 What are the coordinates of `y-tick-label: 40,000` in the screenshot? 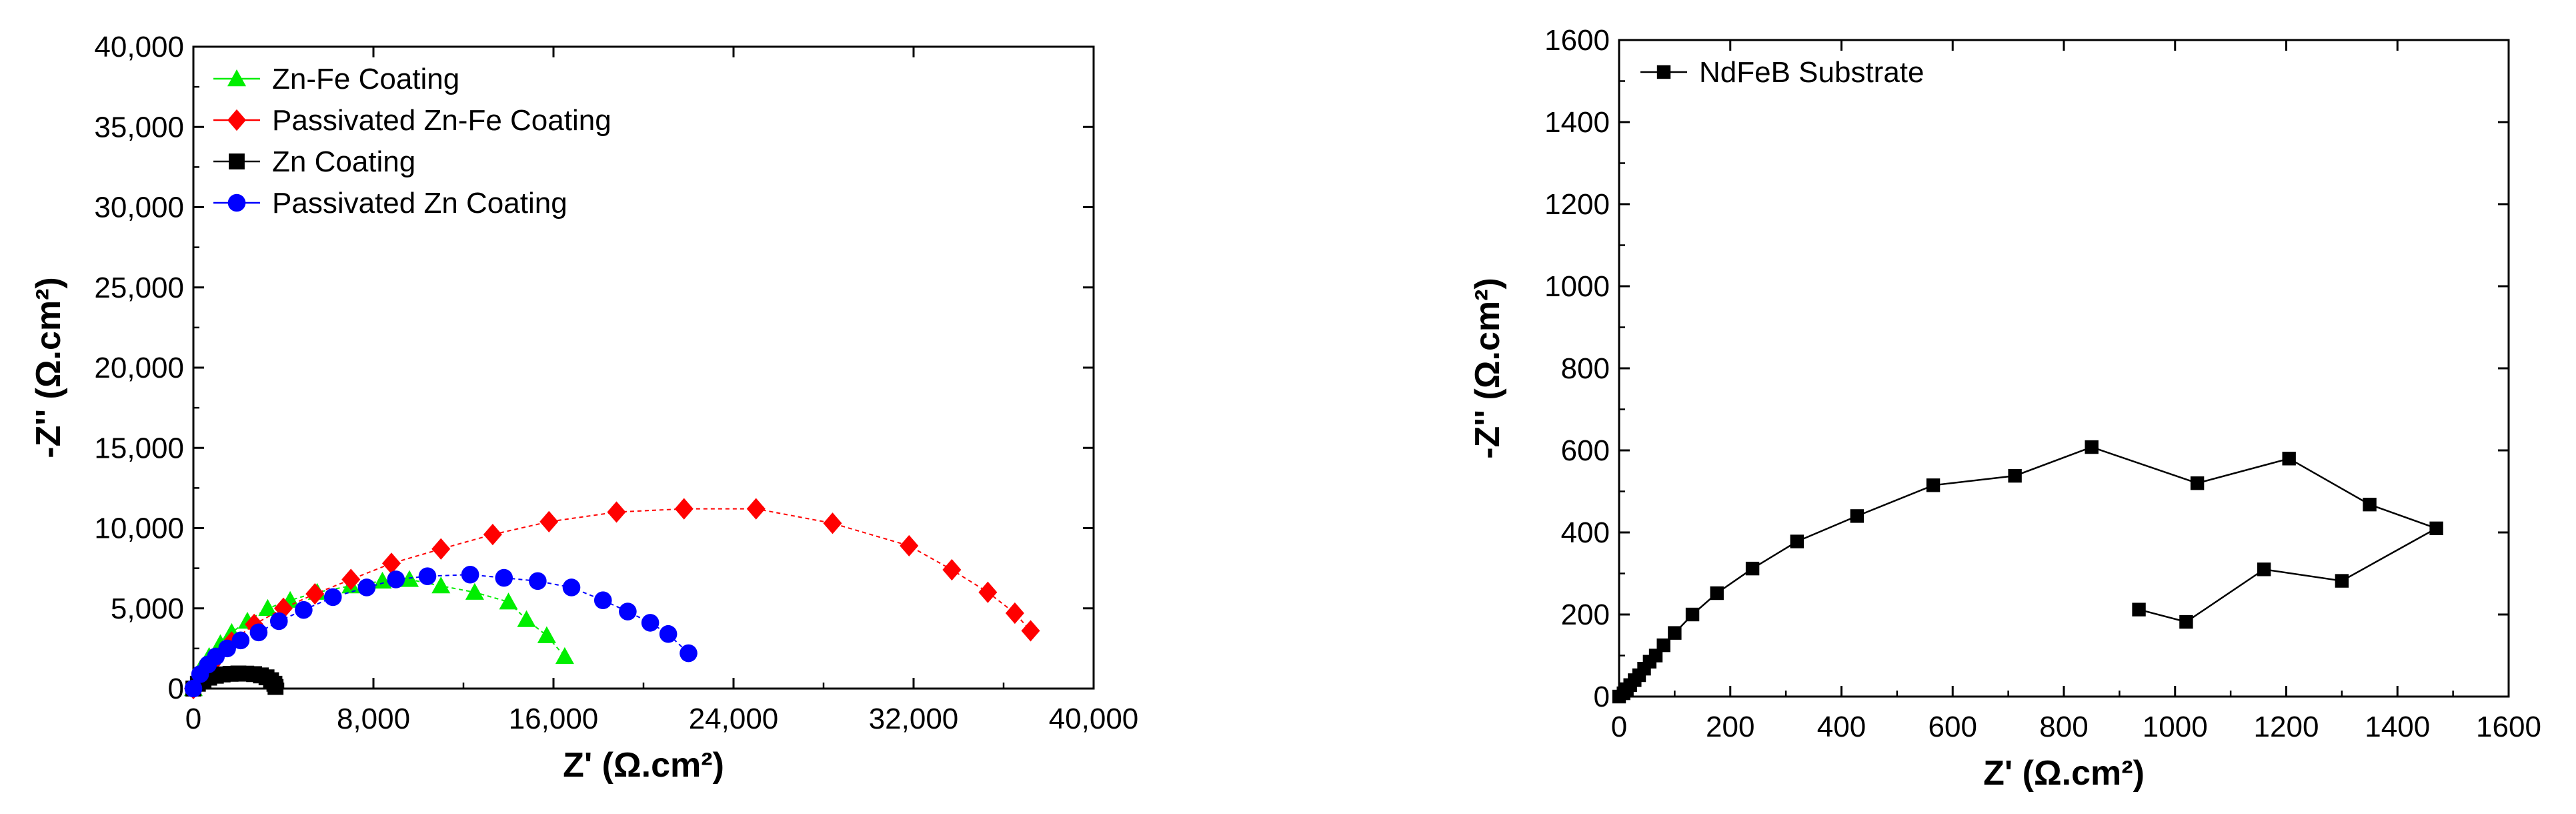 It's located at (139, 47).